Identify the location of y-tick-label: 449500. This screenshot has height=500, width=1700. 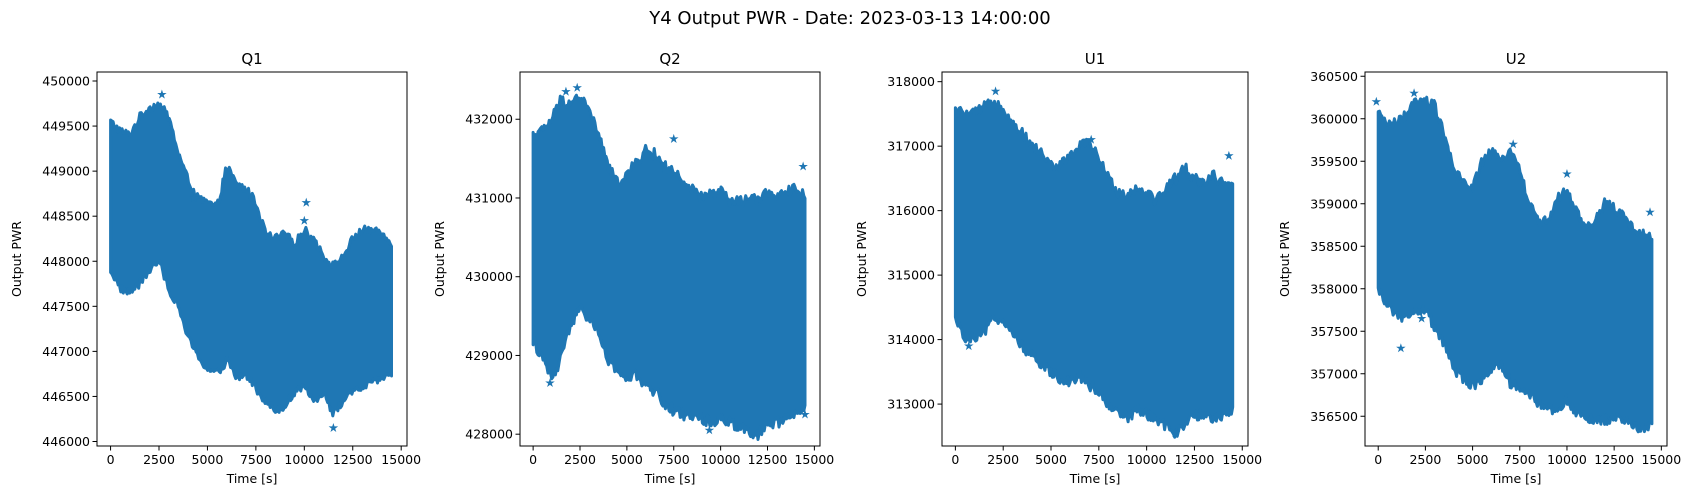
(66, 126).